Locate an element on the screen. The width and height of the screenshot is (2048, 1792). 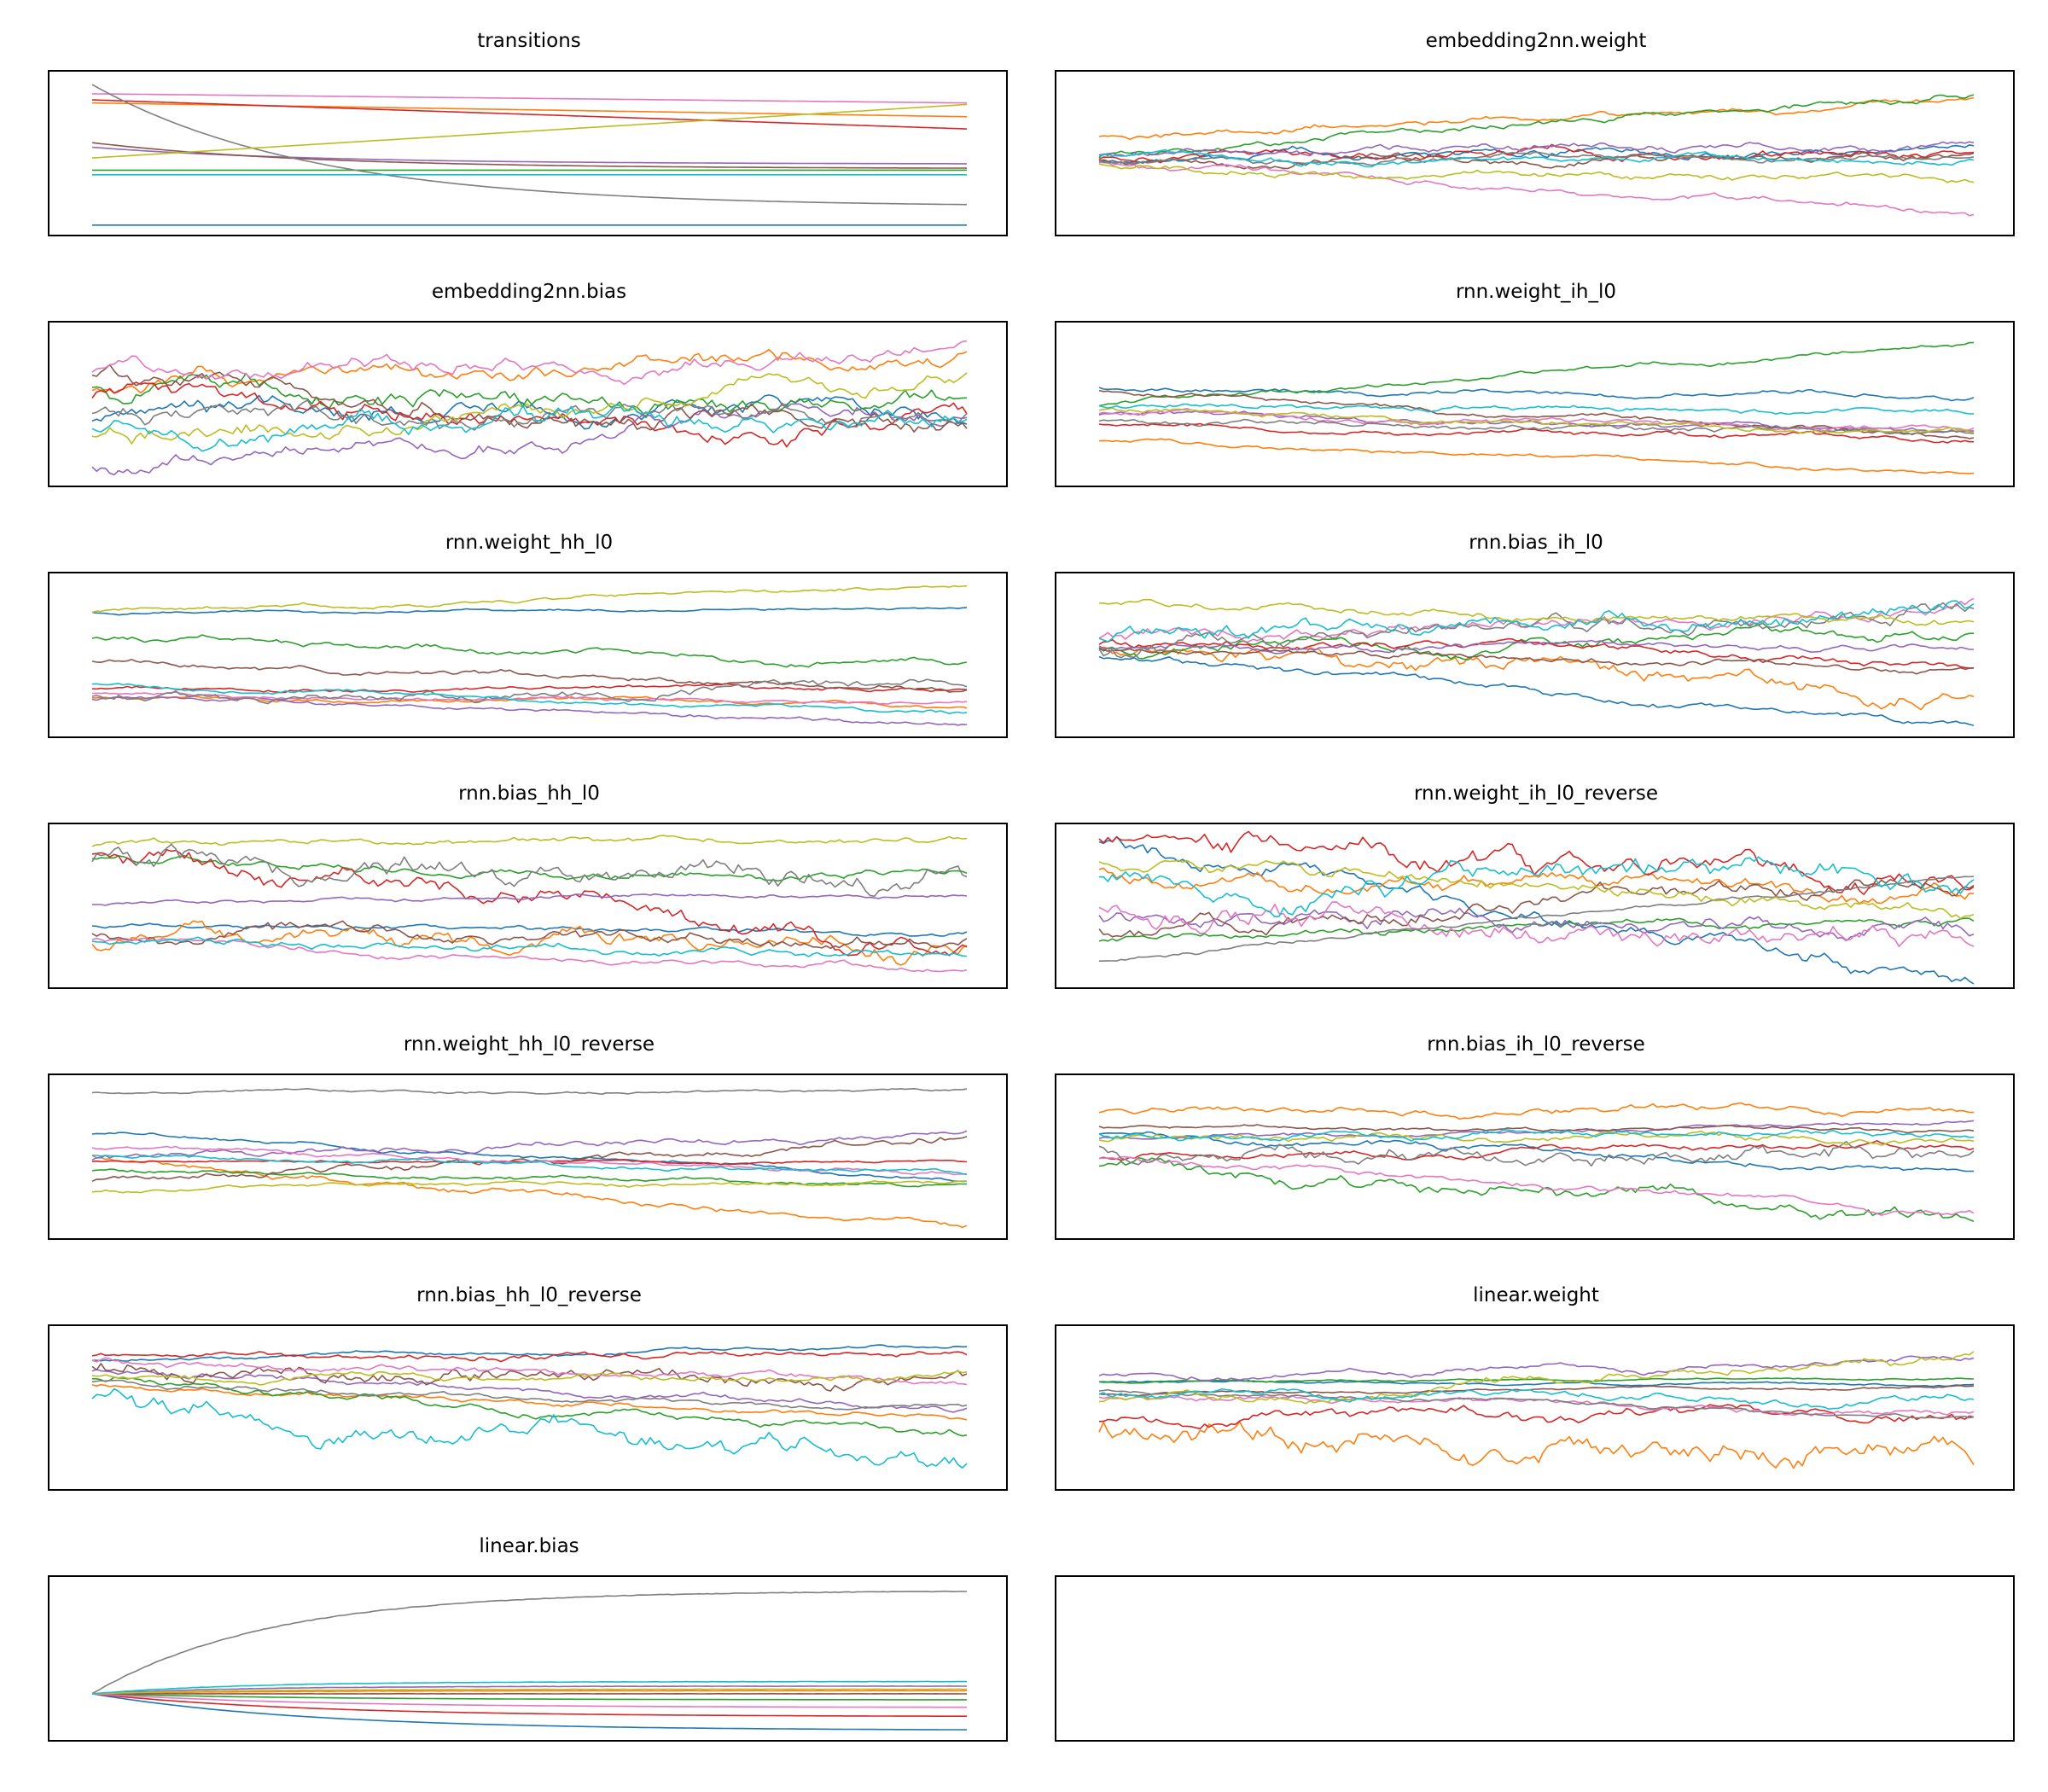
panel-title: linear.weight is located at coordinates (1536, 1295).